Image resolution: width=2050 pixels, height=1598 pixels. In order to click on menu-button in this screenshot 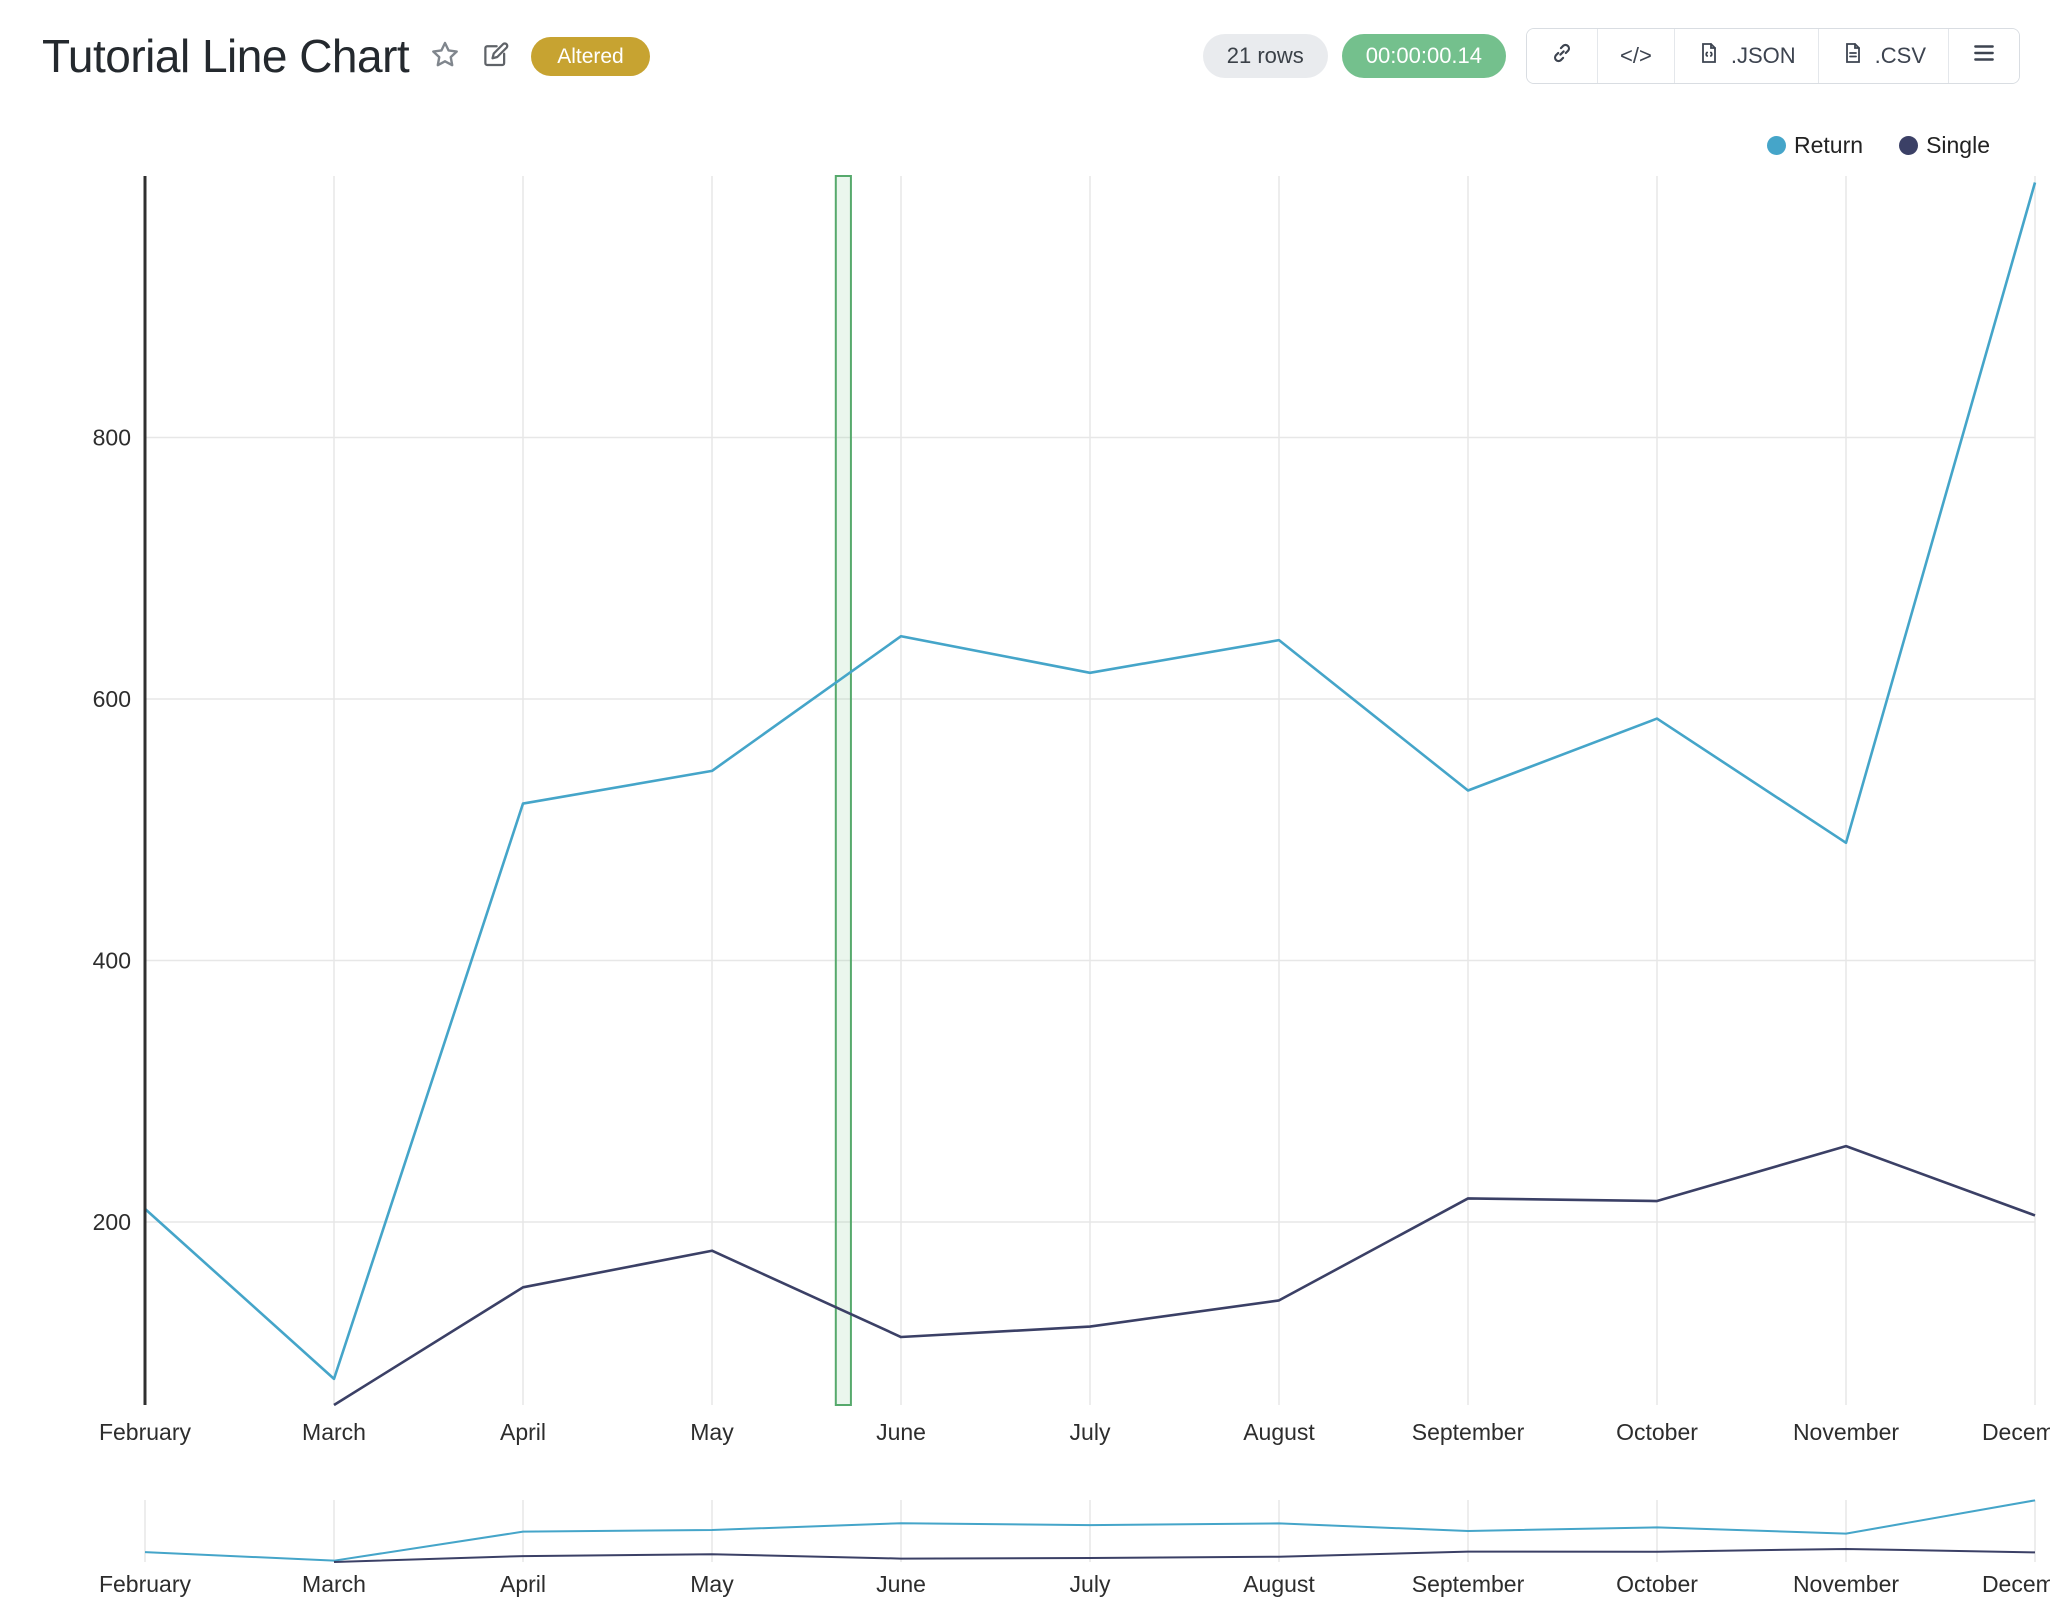, I will do `click(1983, 56)`.